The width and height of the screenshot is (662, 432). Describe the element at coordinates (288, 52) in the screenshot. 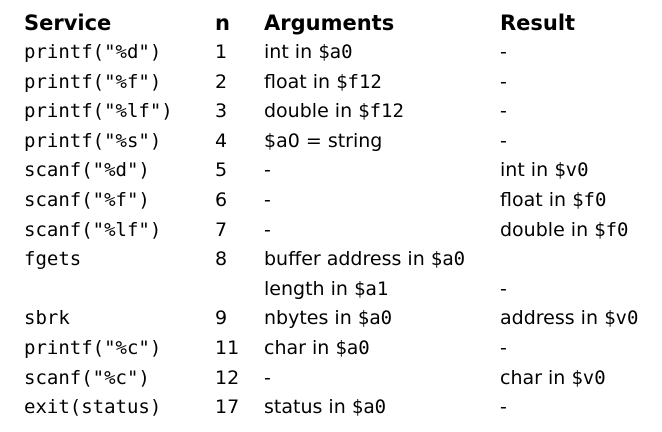

I see `arguments-text: int in` at that location.